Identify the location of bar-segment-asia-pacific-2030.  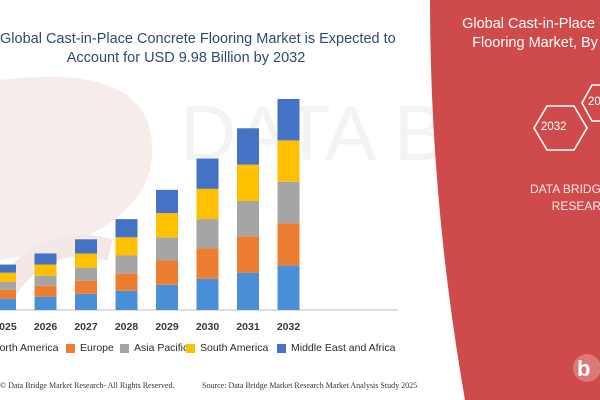
(207, 234).